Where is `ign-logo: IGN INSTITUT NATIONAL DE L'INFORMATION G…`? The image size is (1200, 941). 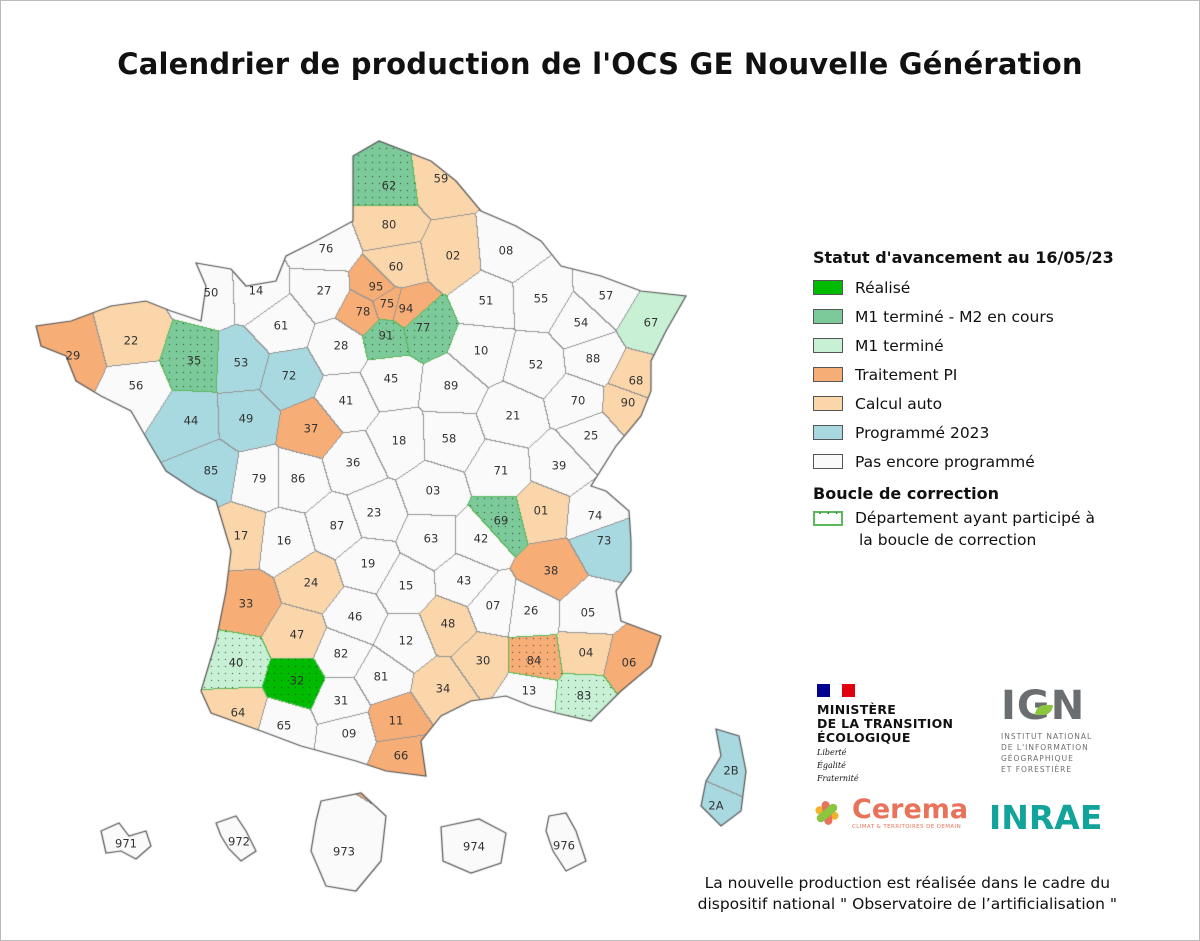 ign-logo: IGN INSTITUT NATIONAL DE L'INFORMATION G… is located at coordinates (1046, 730).